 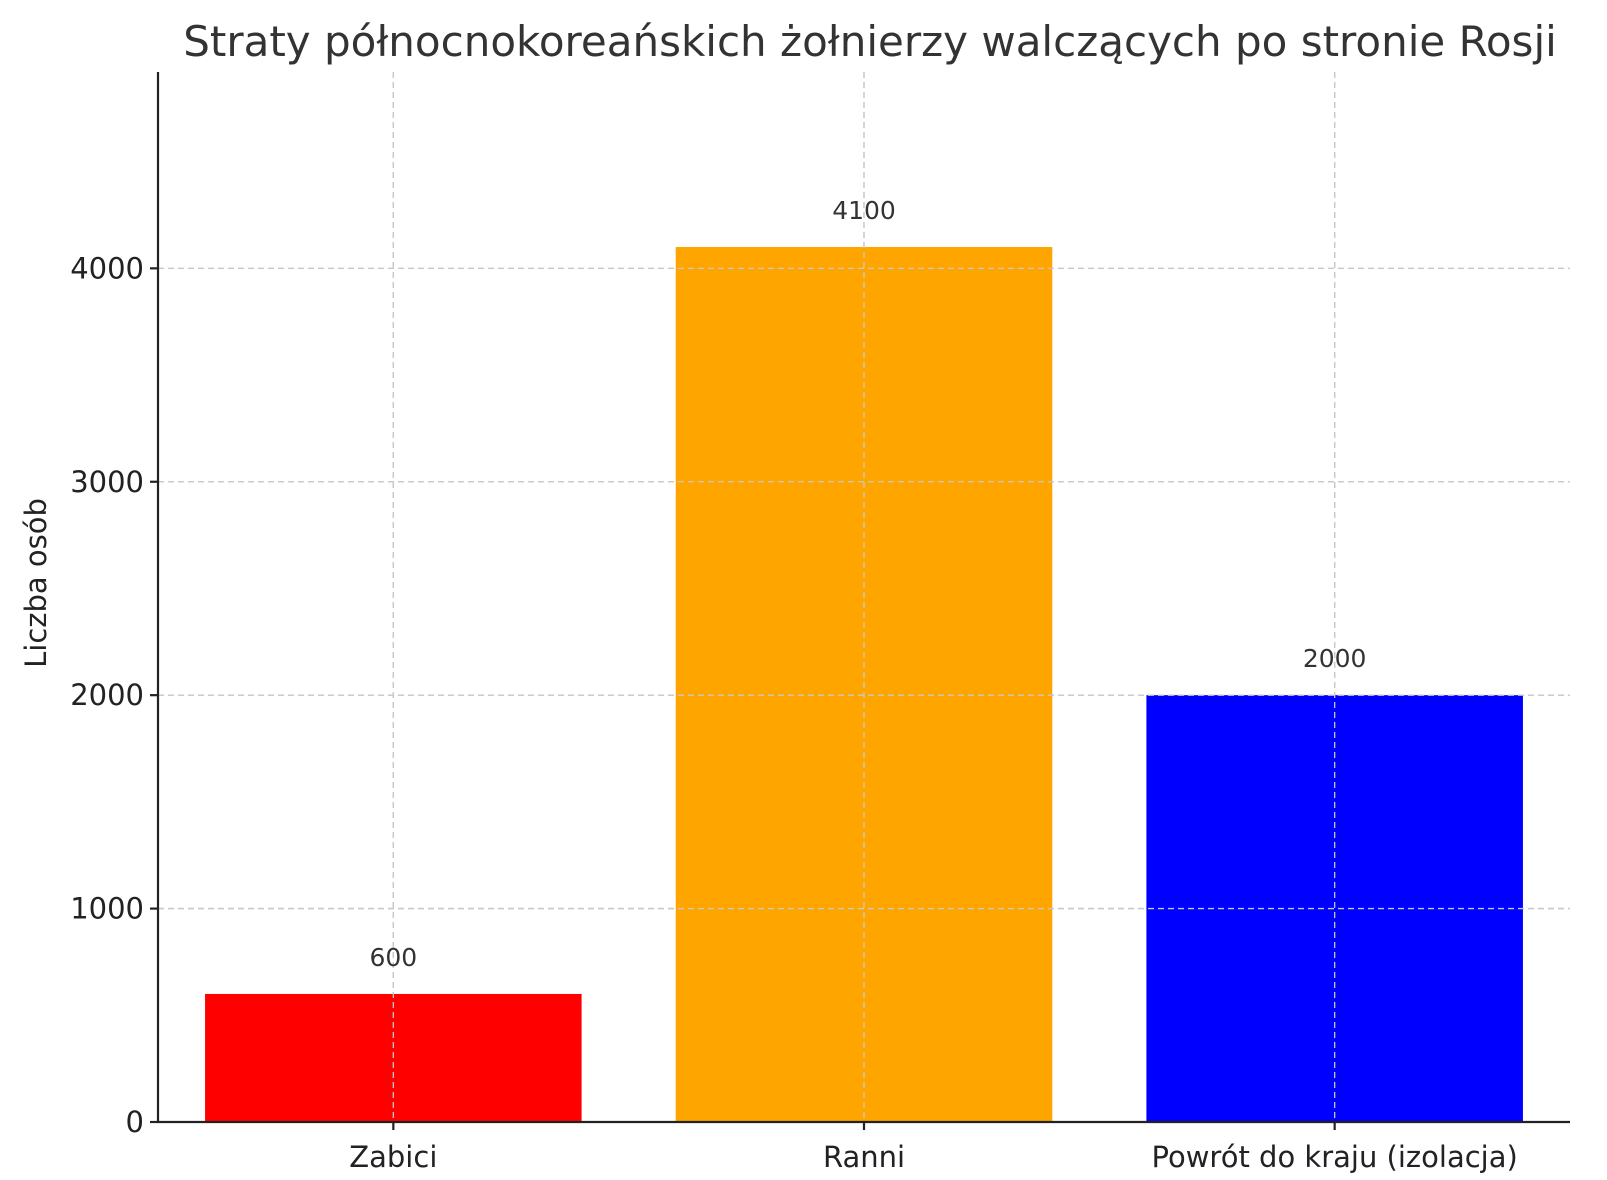 I want to click on y-tick-label-3: 3000, so click(x=107, y=482).